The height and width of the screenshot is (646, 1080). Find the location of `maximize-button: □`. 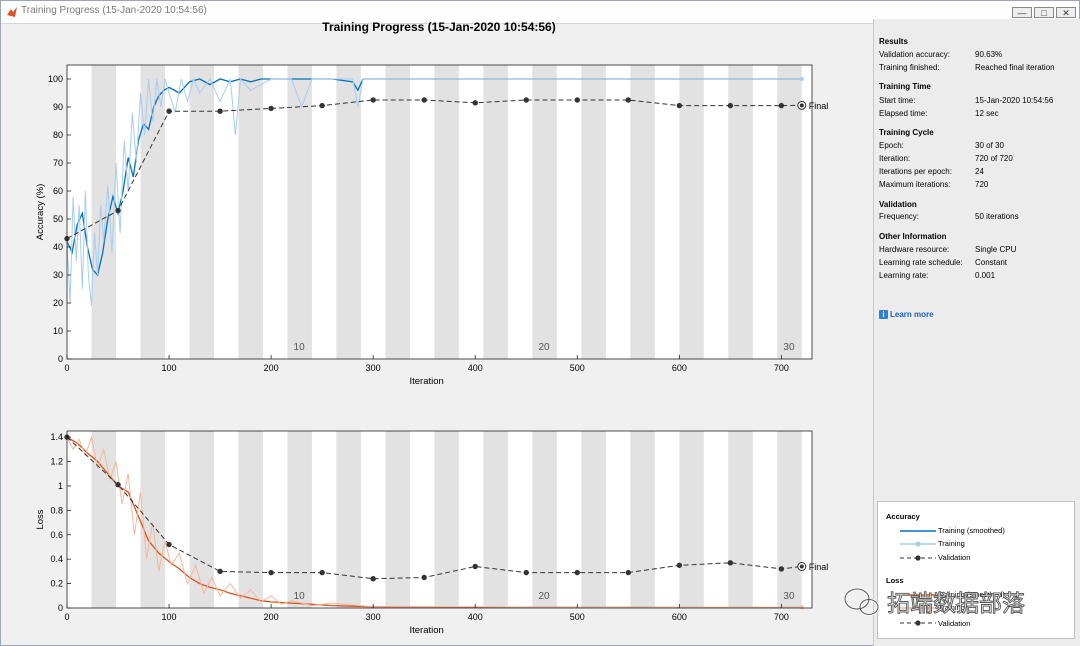

maximize-button: □ is located at coordinates (1044, 12).